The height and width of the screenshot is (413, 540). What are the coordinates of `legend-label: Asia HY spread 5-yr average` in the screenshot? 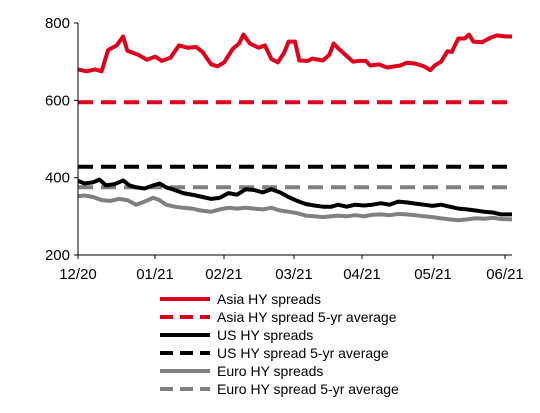 It's located at (307, 317).